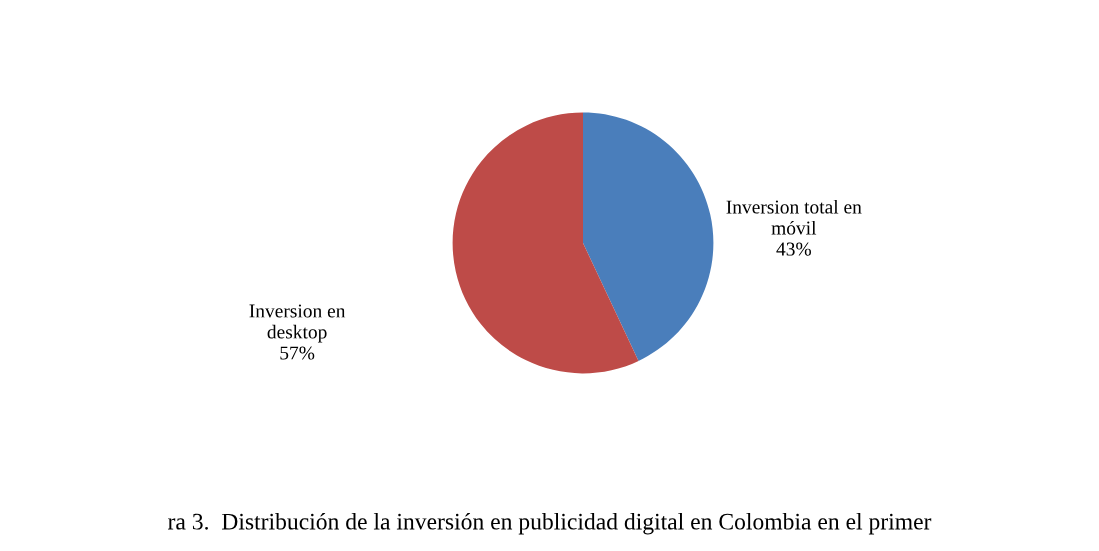 The height and width of the screenshot is (551, 1099). I want to click on data-label: 57%, so click(297, 353).